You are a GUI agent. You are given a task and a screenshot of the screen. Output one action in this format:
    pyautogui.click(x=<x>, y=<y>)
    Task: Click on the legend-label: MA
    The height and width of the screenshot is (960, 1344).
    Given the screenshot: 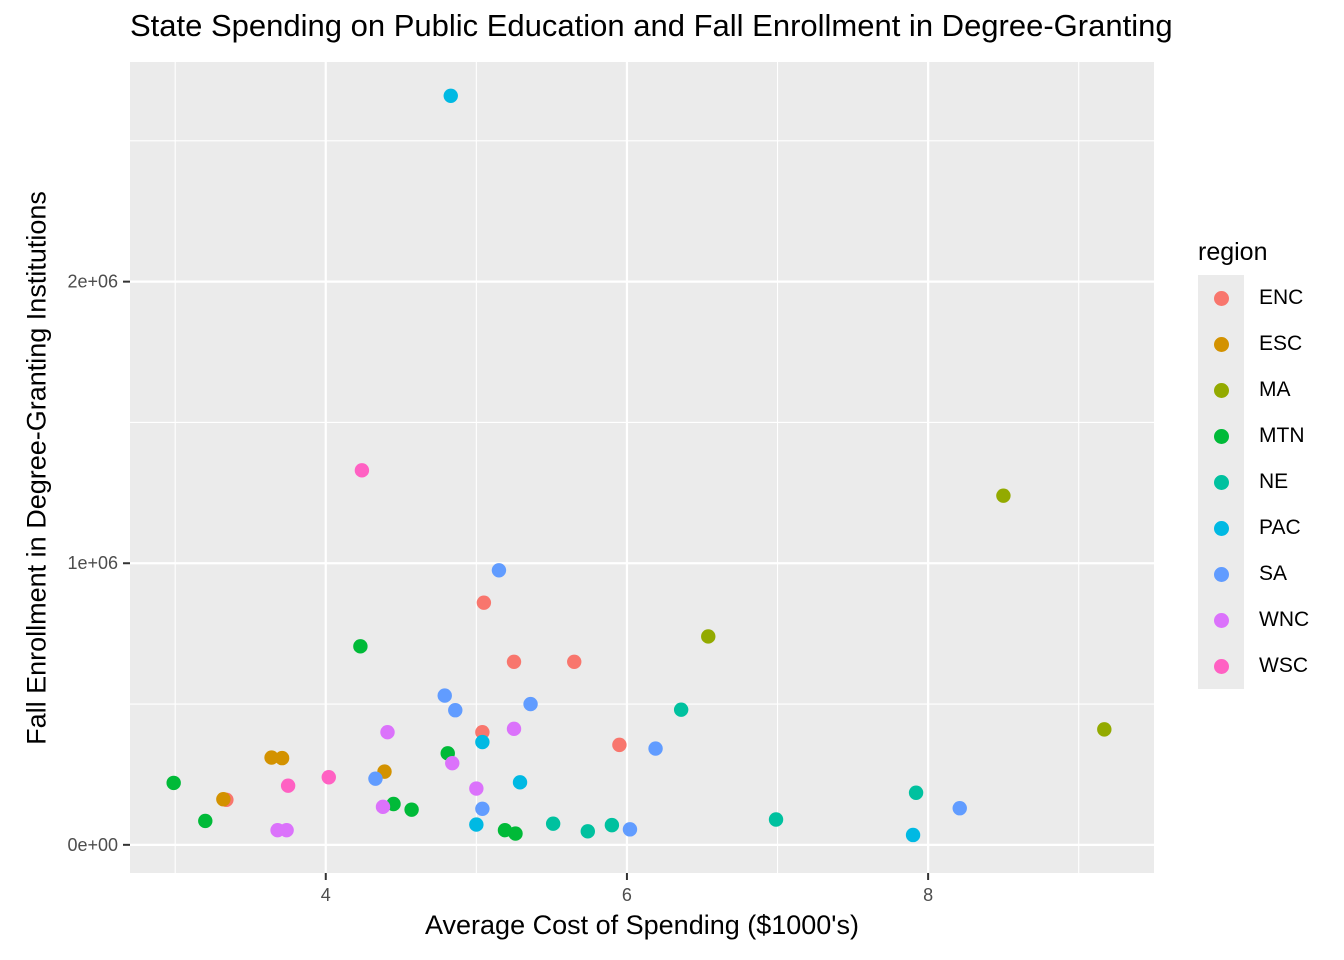 What is the action you would take?
    pyautogui.click(x=1275, y=389)
    